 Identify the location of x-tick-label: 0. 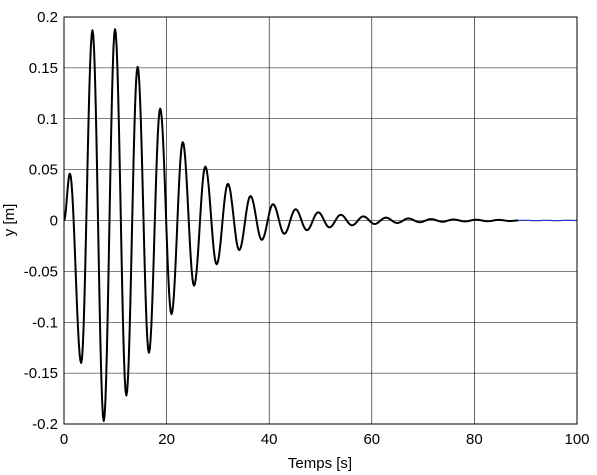
(64, 439).